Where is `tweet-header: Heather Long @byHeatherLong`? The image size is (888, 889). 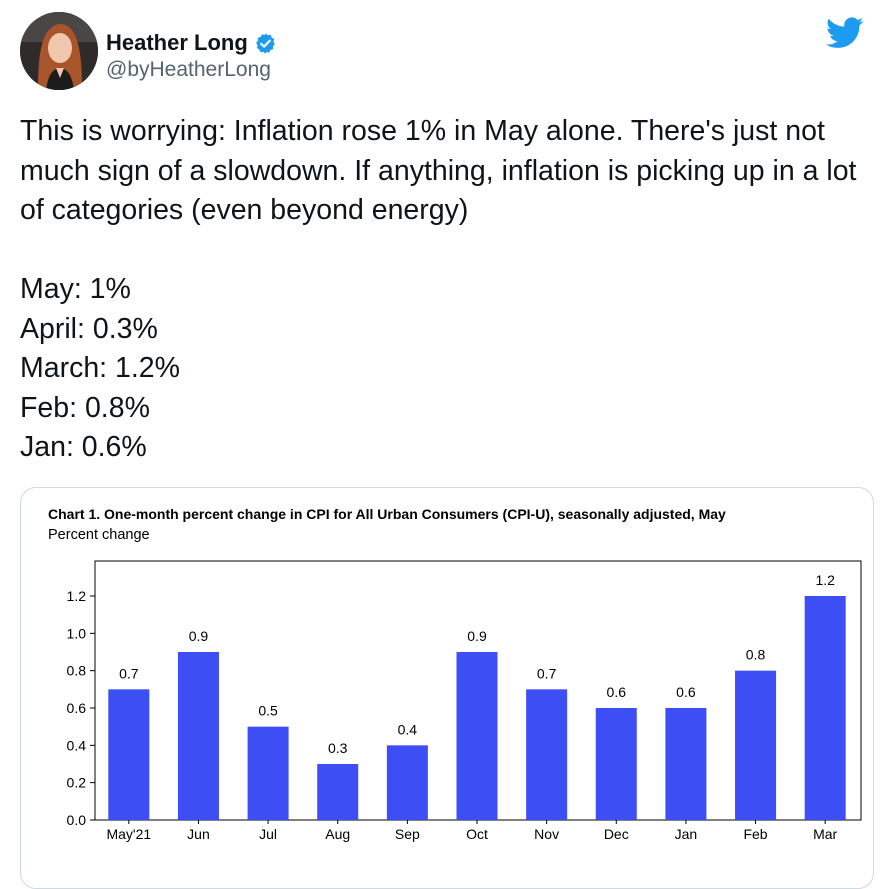
tweet-header: Heather Long @byHeatherLong is located at coordinates (445, 52).